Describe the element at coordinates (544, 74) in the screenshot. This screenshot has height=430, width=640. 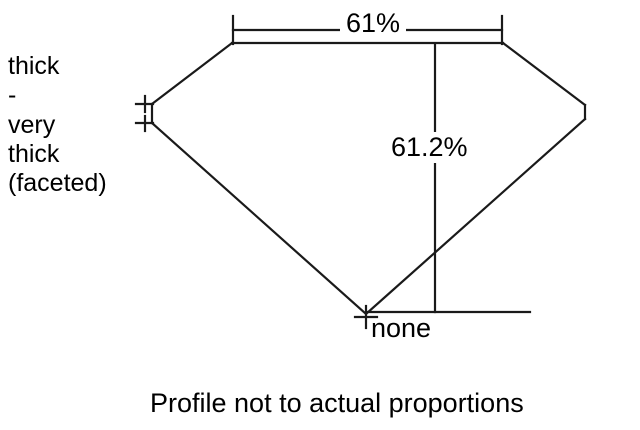
I see `crown-right-edge` at that location.